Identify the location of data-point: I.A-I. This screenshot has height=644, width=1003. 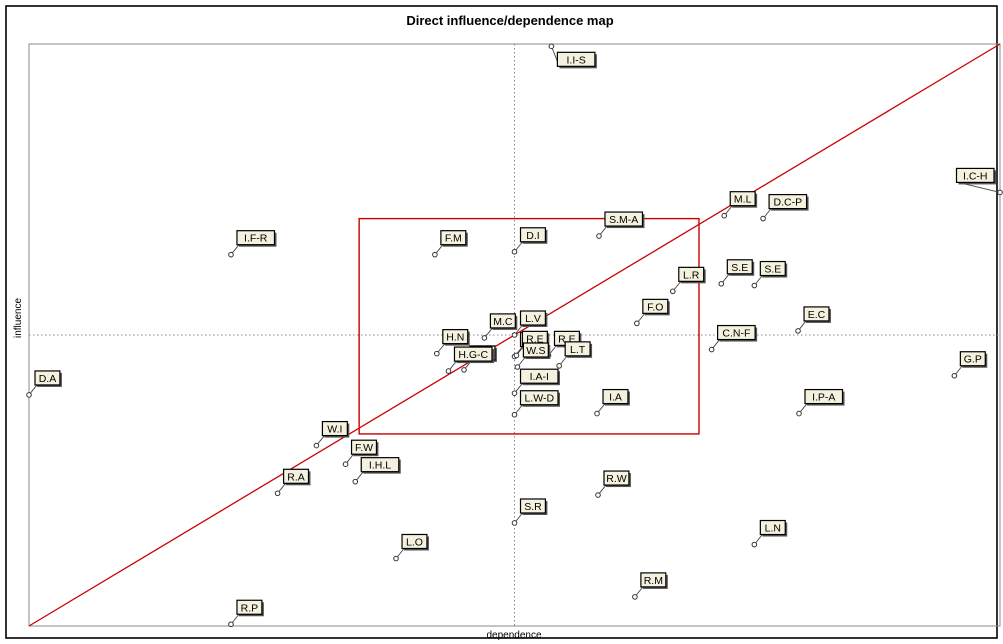
(535, 382).